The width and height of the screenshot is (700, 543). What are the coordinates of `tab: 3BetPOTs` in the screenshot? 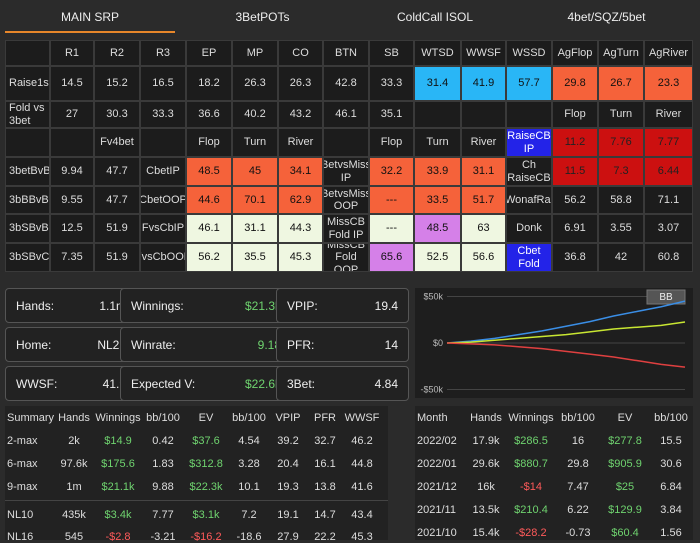 It's located at (262, 17).